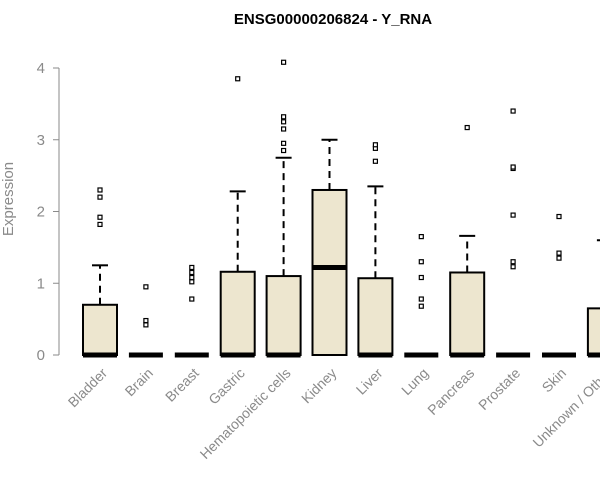 This screenshot has height=500, width=600. What do you see at coordinates (8, 199) in the screenshot?
I see `y-axis-label: Expression` at bounding box center [8, 199].